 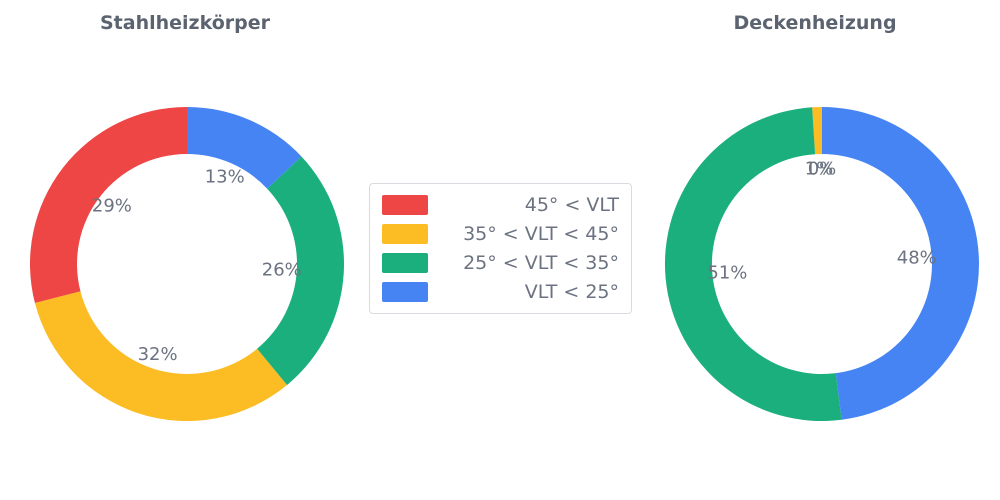 What do you see at coordinates (541, 263) in the screenshot?
I see `legend-label: 25° < VLT < 35°` at bounding box center [541, 263].